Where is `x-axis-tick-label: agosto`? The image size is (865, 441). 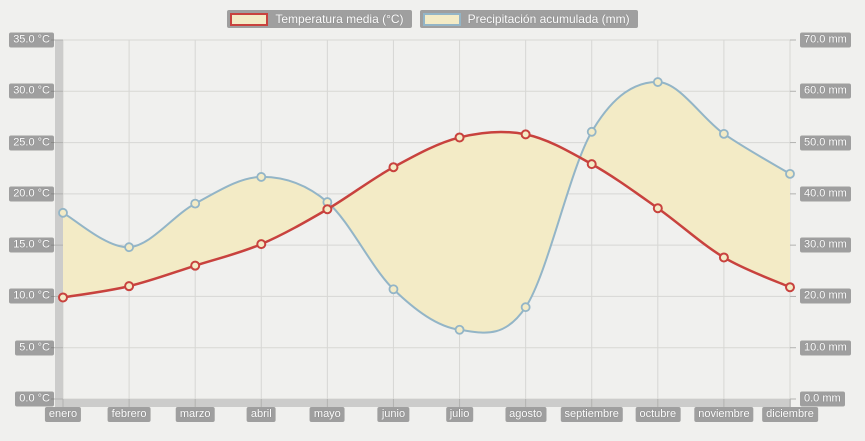
x-axis-tick-label: agosto is located at coordinates (526, 414).